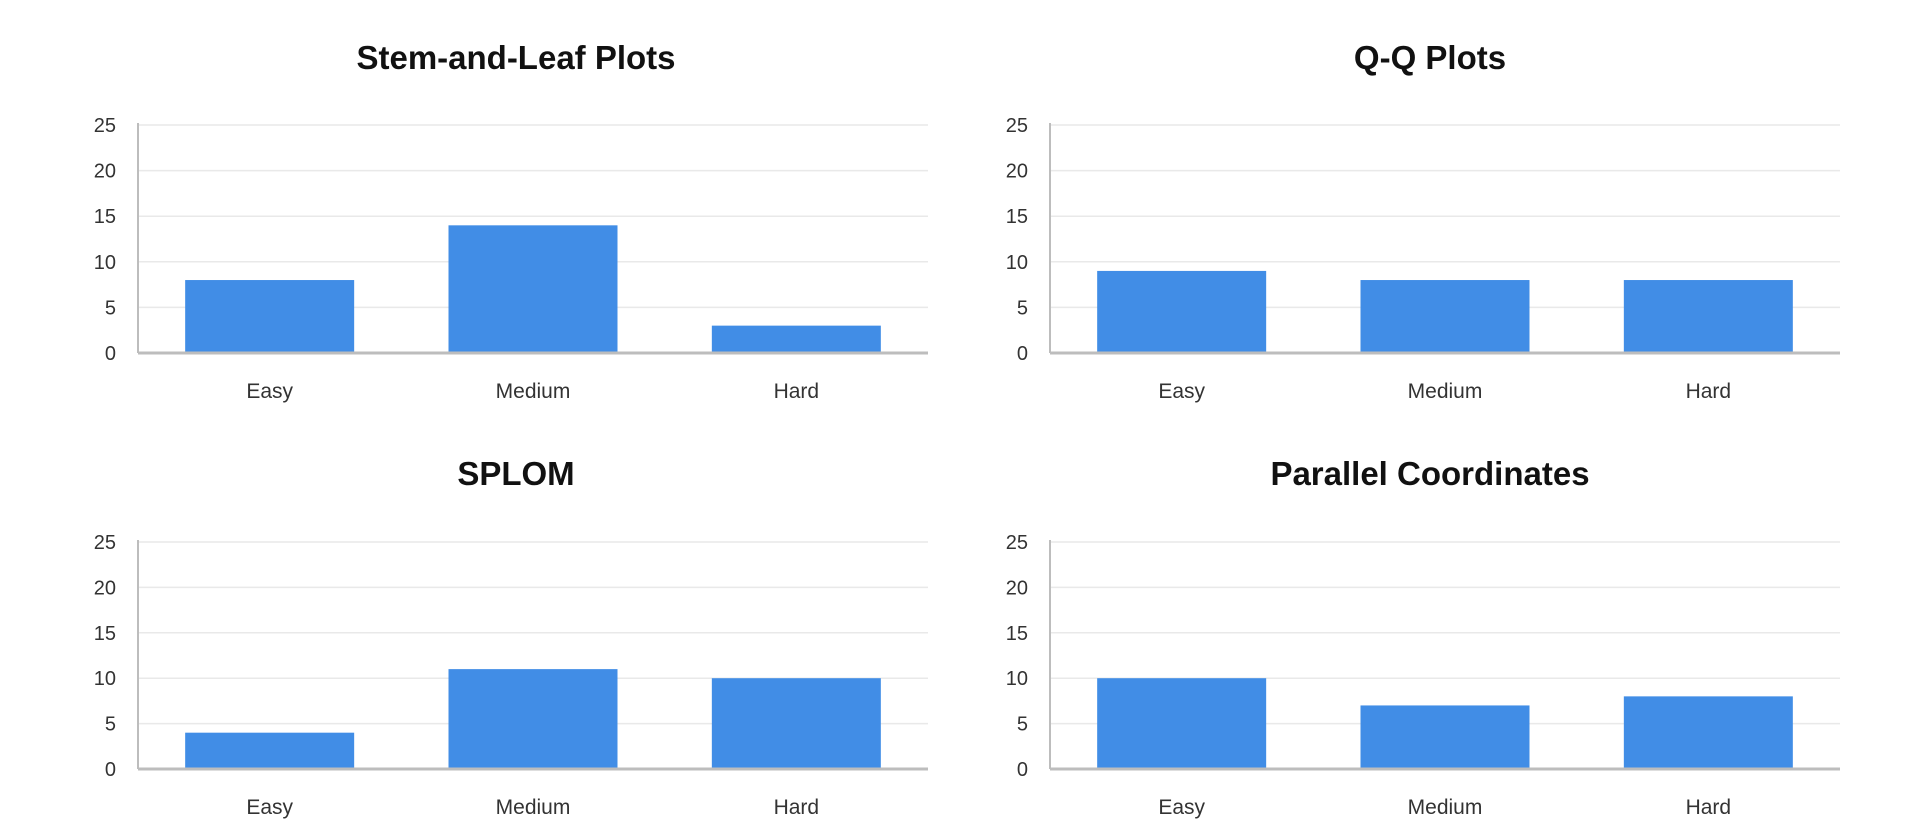 This screenshot has width=1920, height=838. Describe the element at coordinates (515, 473) in the screenshot. I see `chart-title: SPLOM` at that location.